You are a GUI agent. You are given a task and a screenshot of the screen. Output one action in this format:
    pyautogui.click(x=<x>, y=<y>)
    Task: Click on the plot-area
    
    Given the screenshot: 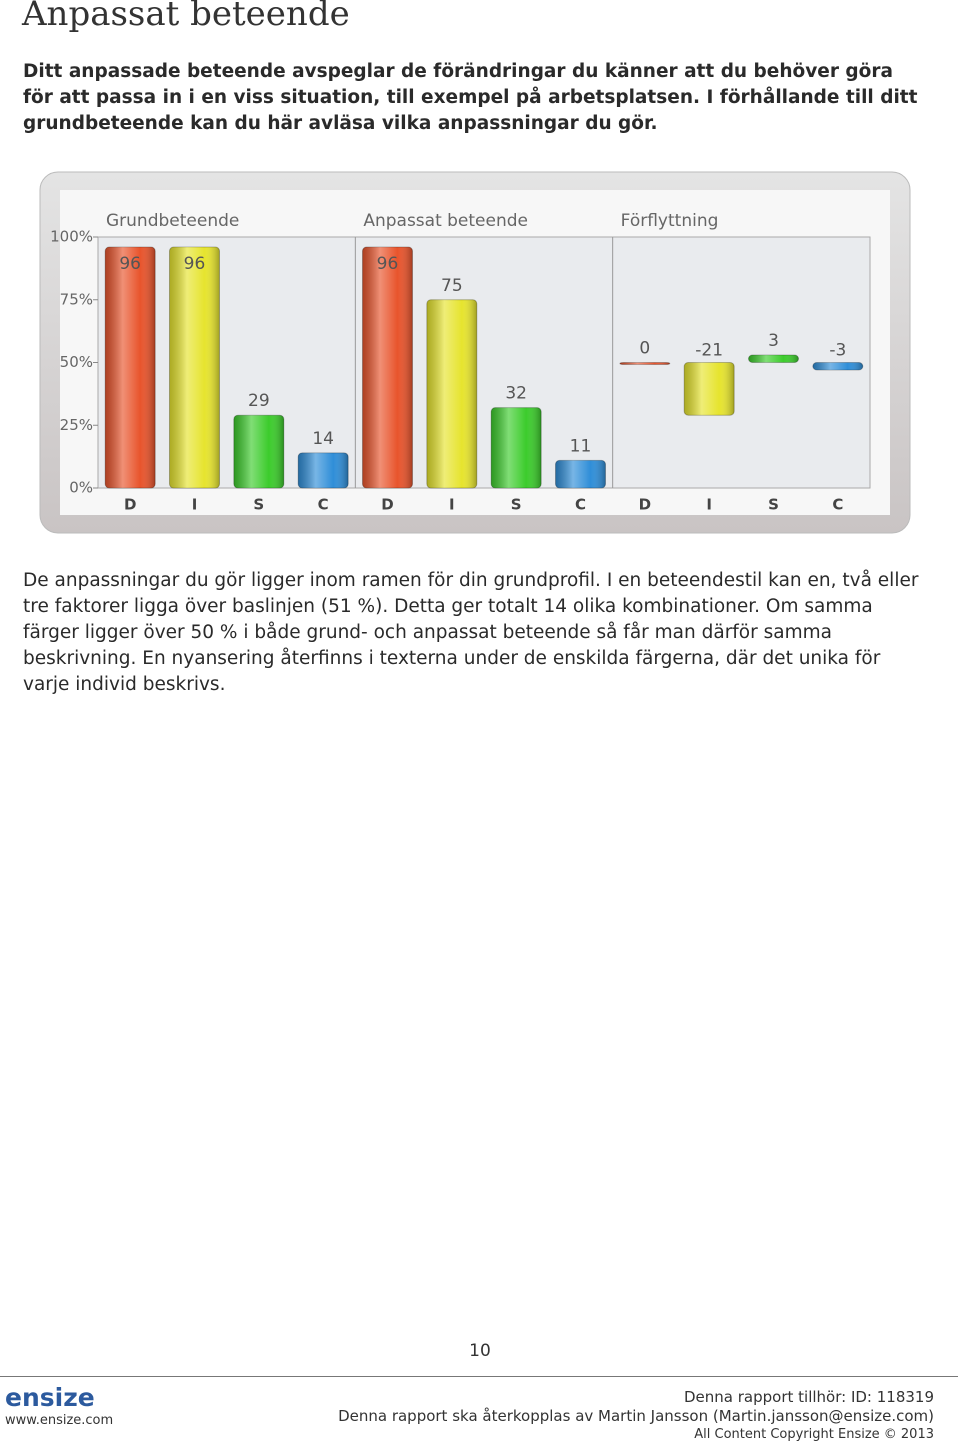 What is the action you would take?
    pyautogui.click(x=484, y=362)
    